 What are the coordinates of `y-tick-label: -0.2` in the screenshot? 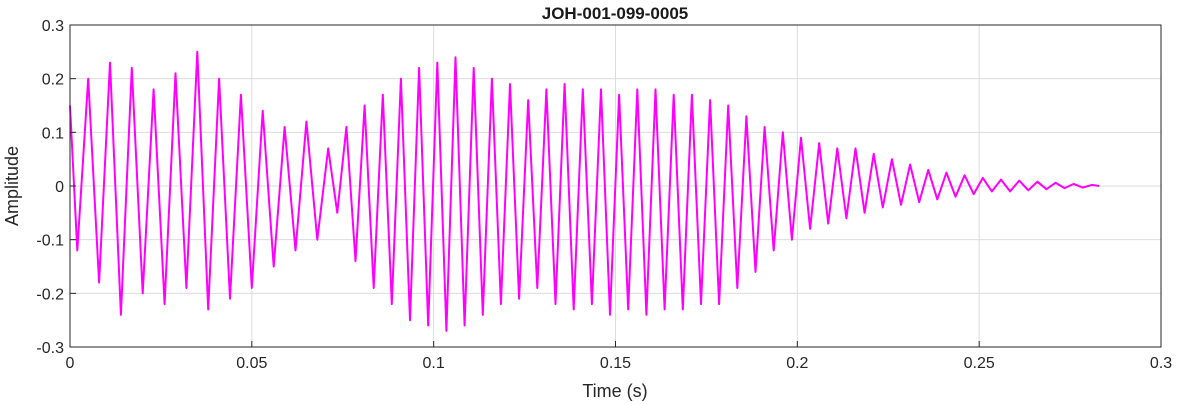 It's located at (50, 294).